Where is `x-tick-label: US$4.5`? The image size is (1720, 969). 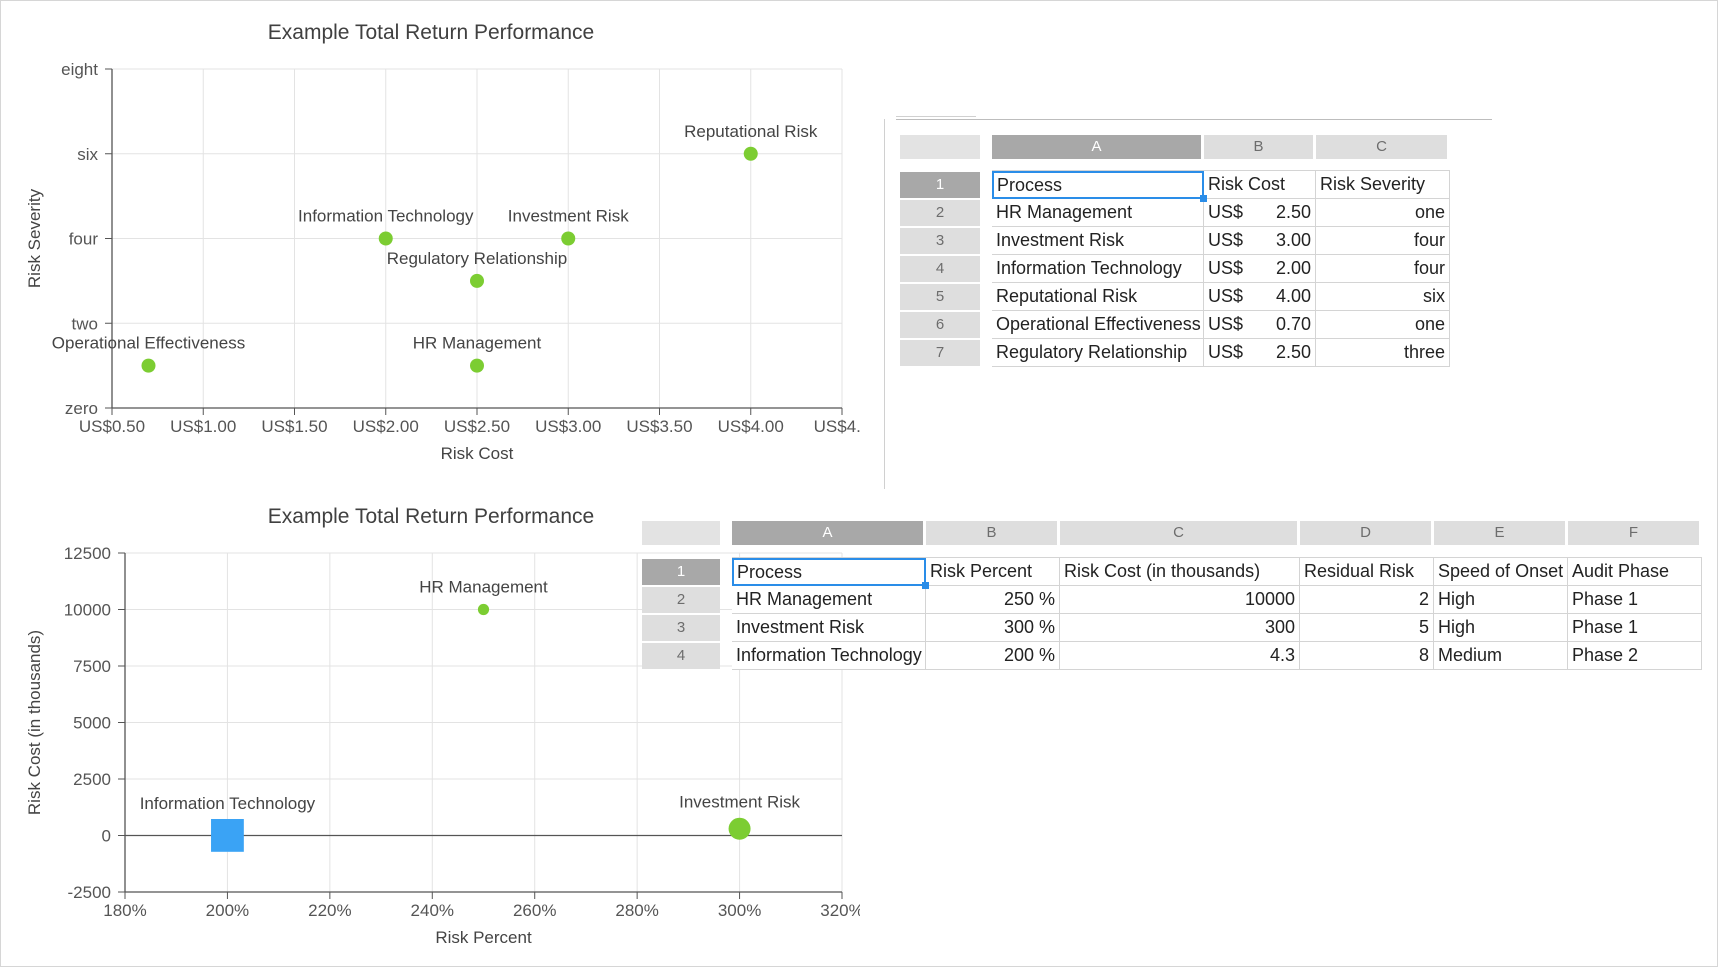 x-tick-label: US$4.5 is located at coordinates (837, 426).